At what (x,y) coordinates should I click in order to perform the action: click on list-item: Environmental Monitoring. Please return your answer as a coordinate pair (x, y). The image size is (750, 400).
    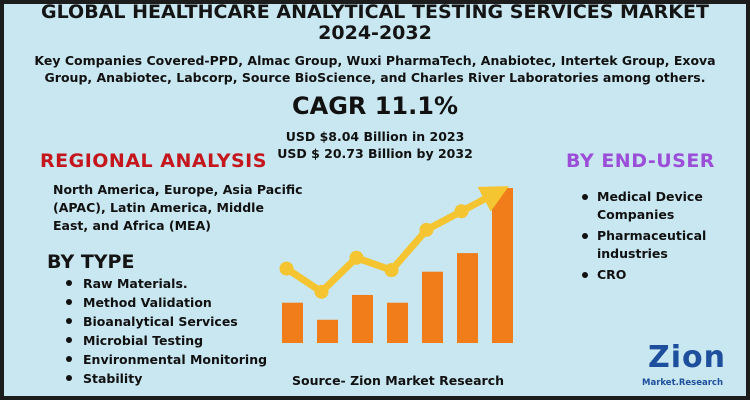
    Looking at the image, I should click on (184, 359).